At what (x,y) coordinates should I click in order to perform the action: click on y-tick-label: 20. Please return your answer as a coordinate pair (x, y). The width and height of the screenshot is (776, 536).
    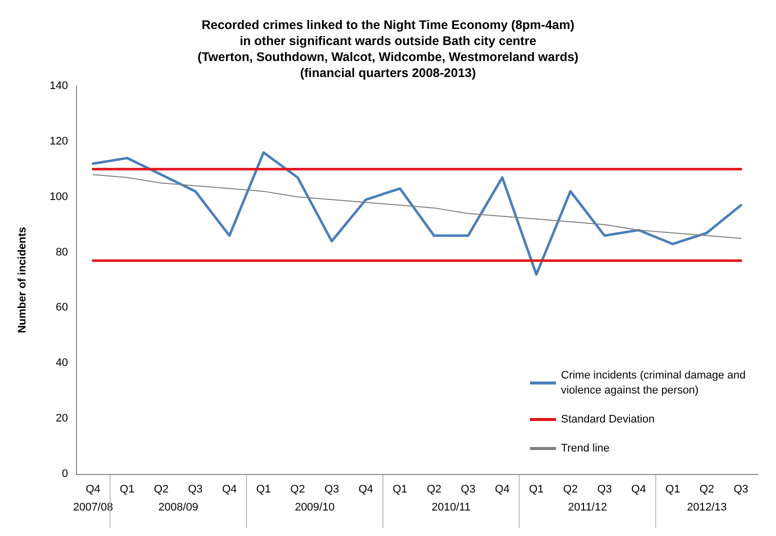
    Looking at the image, I should click on (62, 418).